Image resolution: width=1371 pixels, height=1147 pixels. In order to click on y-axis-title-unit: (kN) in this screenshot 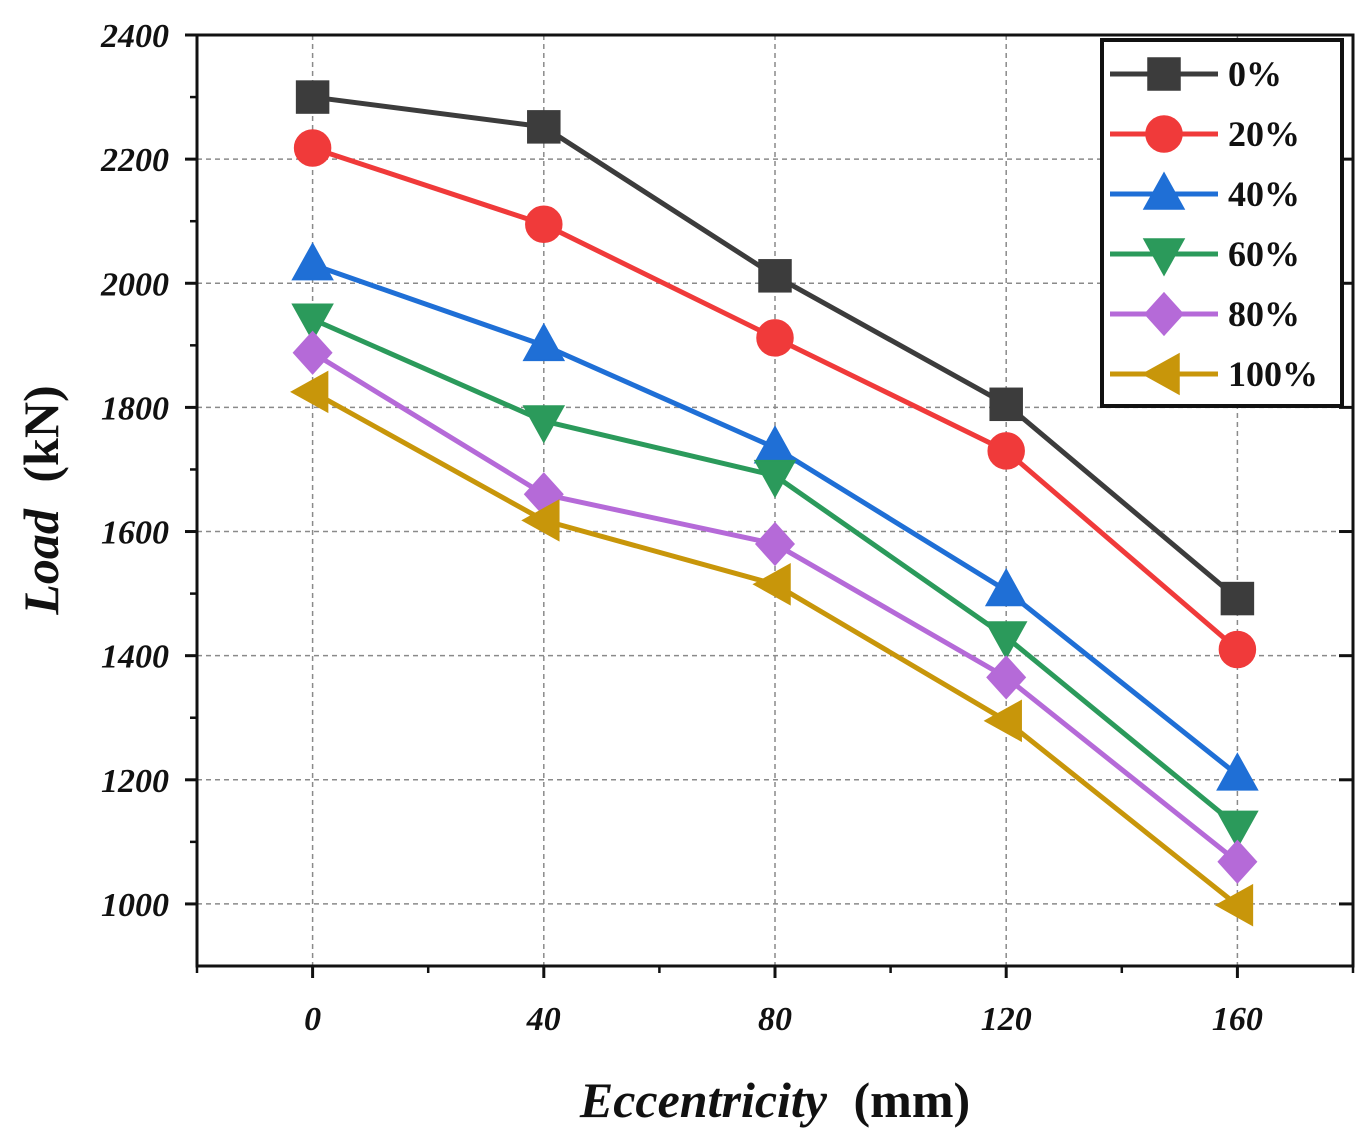, I will do `click(41, 433)`.